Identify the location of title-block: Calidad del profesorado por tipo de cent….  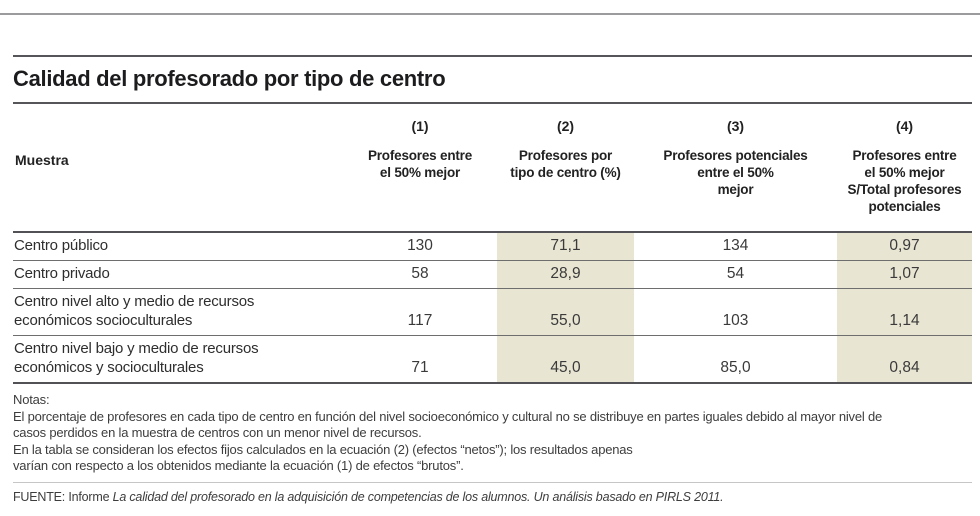
(492, 79).